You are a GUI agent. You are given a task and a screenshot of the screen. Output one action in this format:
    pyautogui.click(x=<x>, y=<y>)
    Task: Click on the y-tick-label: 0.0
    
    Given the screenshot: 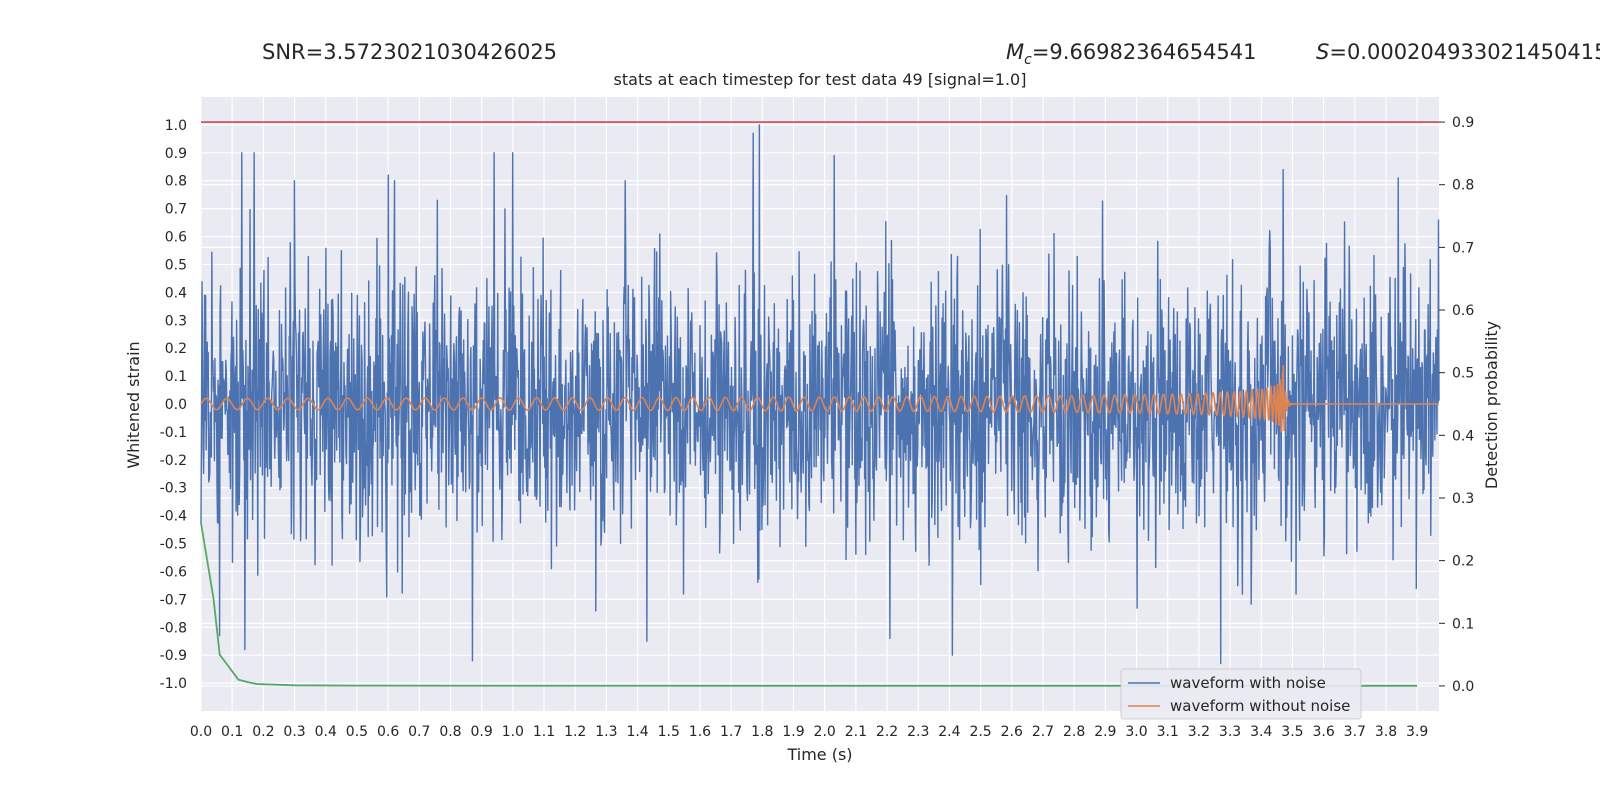 What is the action you would take?
    pyautogui.click(x=176, y=405)
    